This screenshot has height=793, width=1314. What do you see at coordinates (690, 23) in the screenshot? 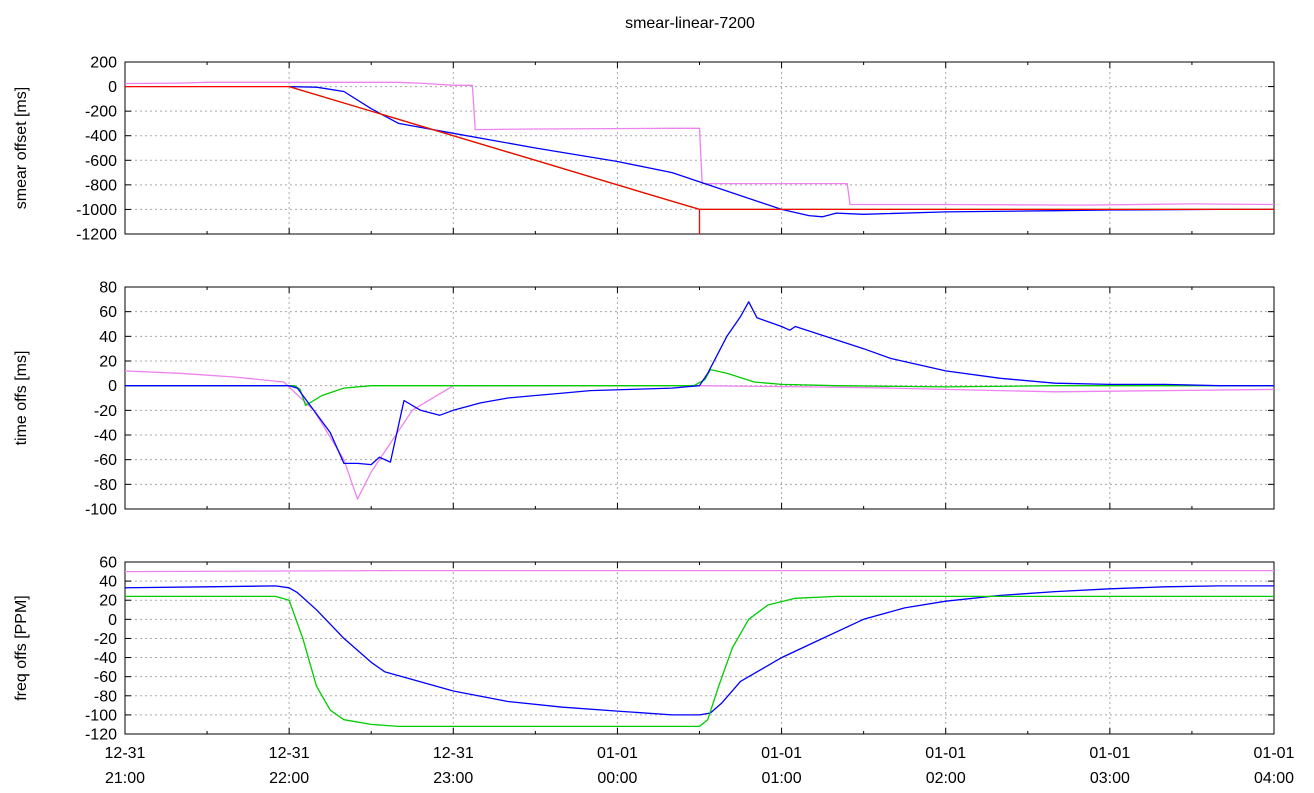
I see `chart-title: smear-linear-7200` at bounding box center [690, 23].